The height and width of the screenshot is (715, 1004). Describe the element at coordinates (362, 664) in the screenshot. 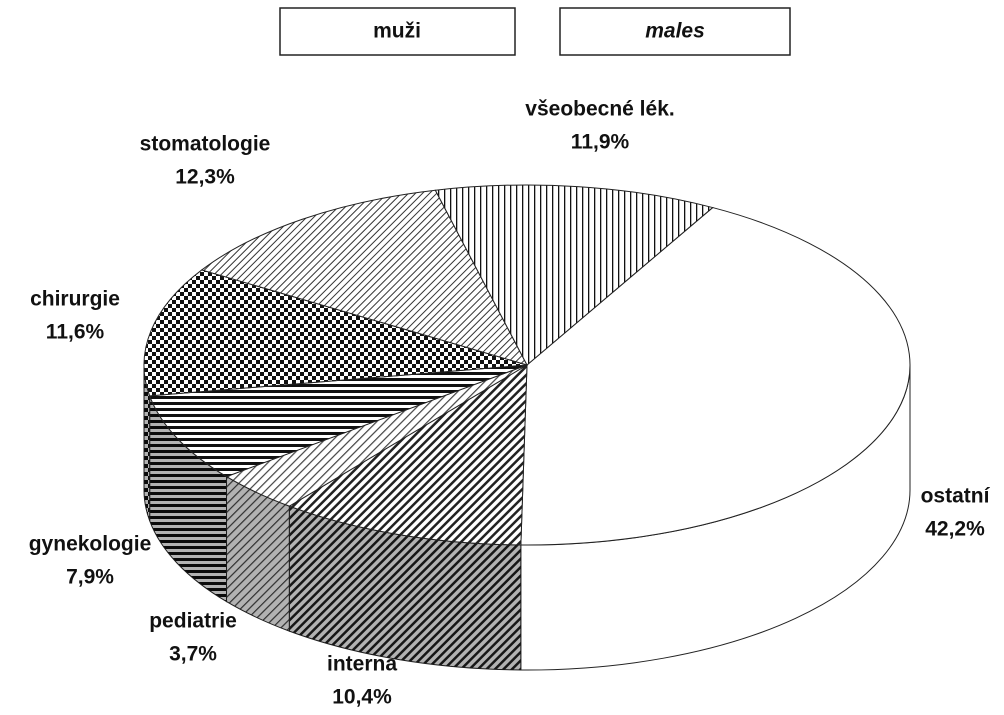

I see `slice-label: interna` at that location.